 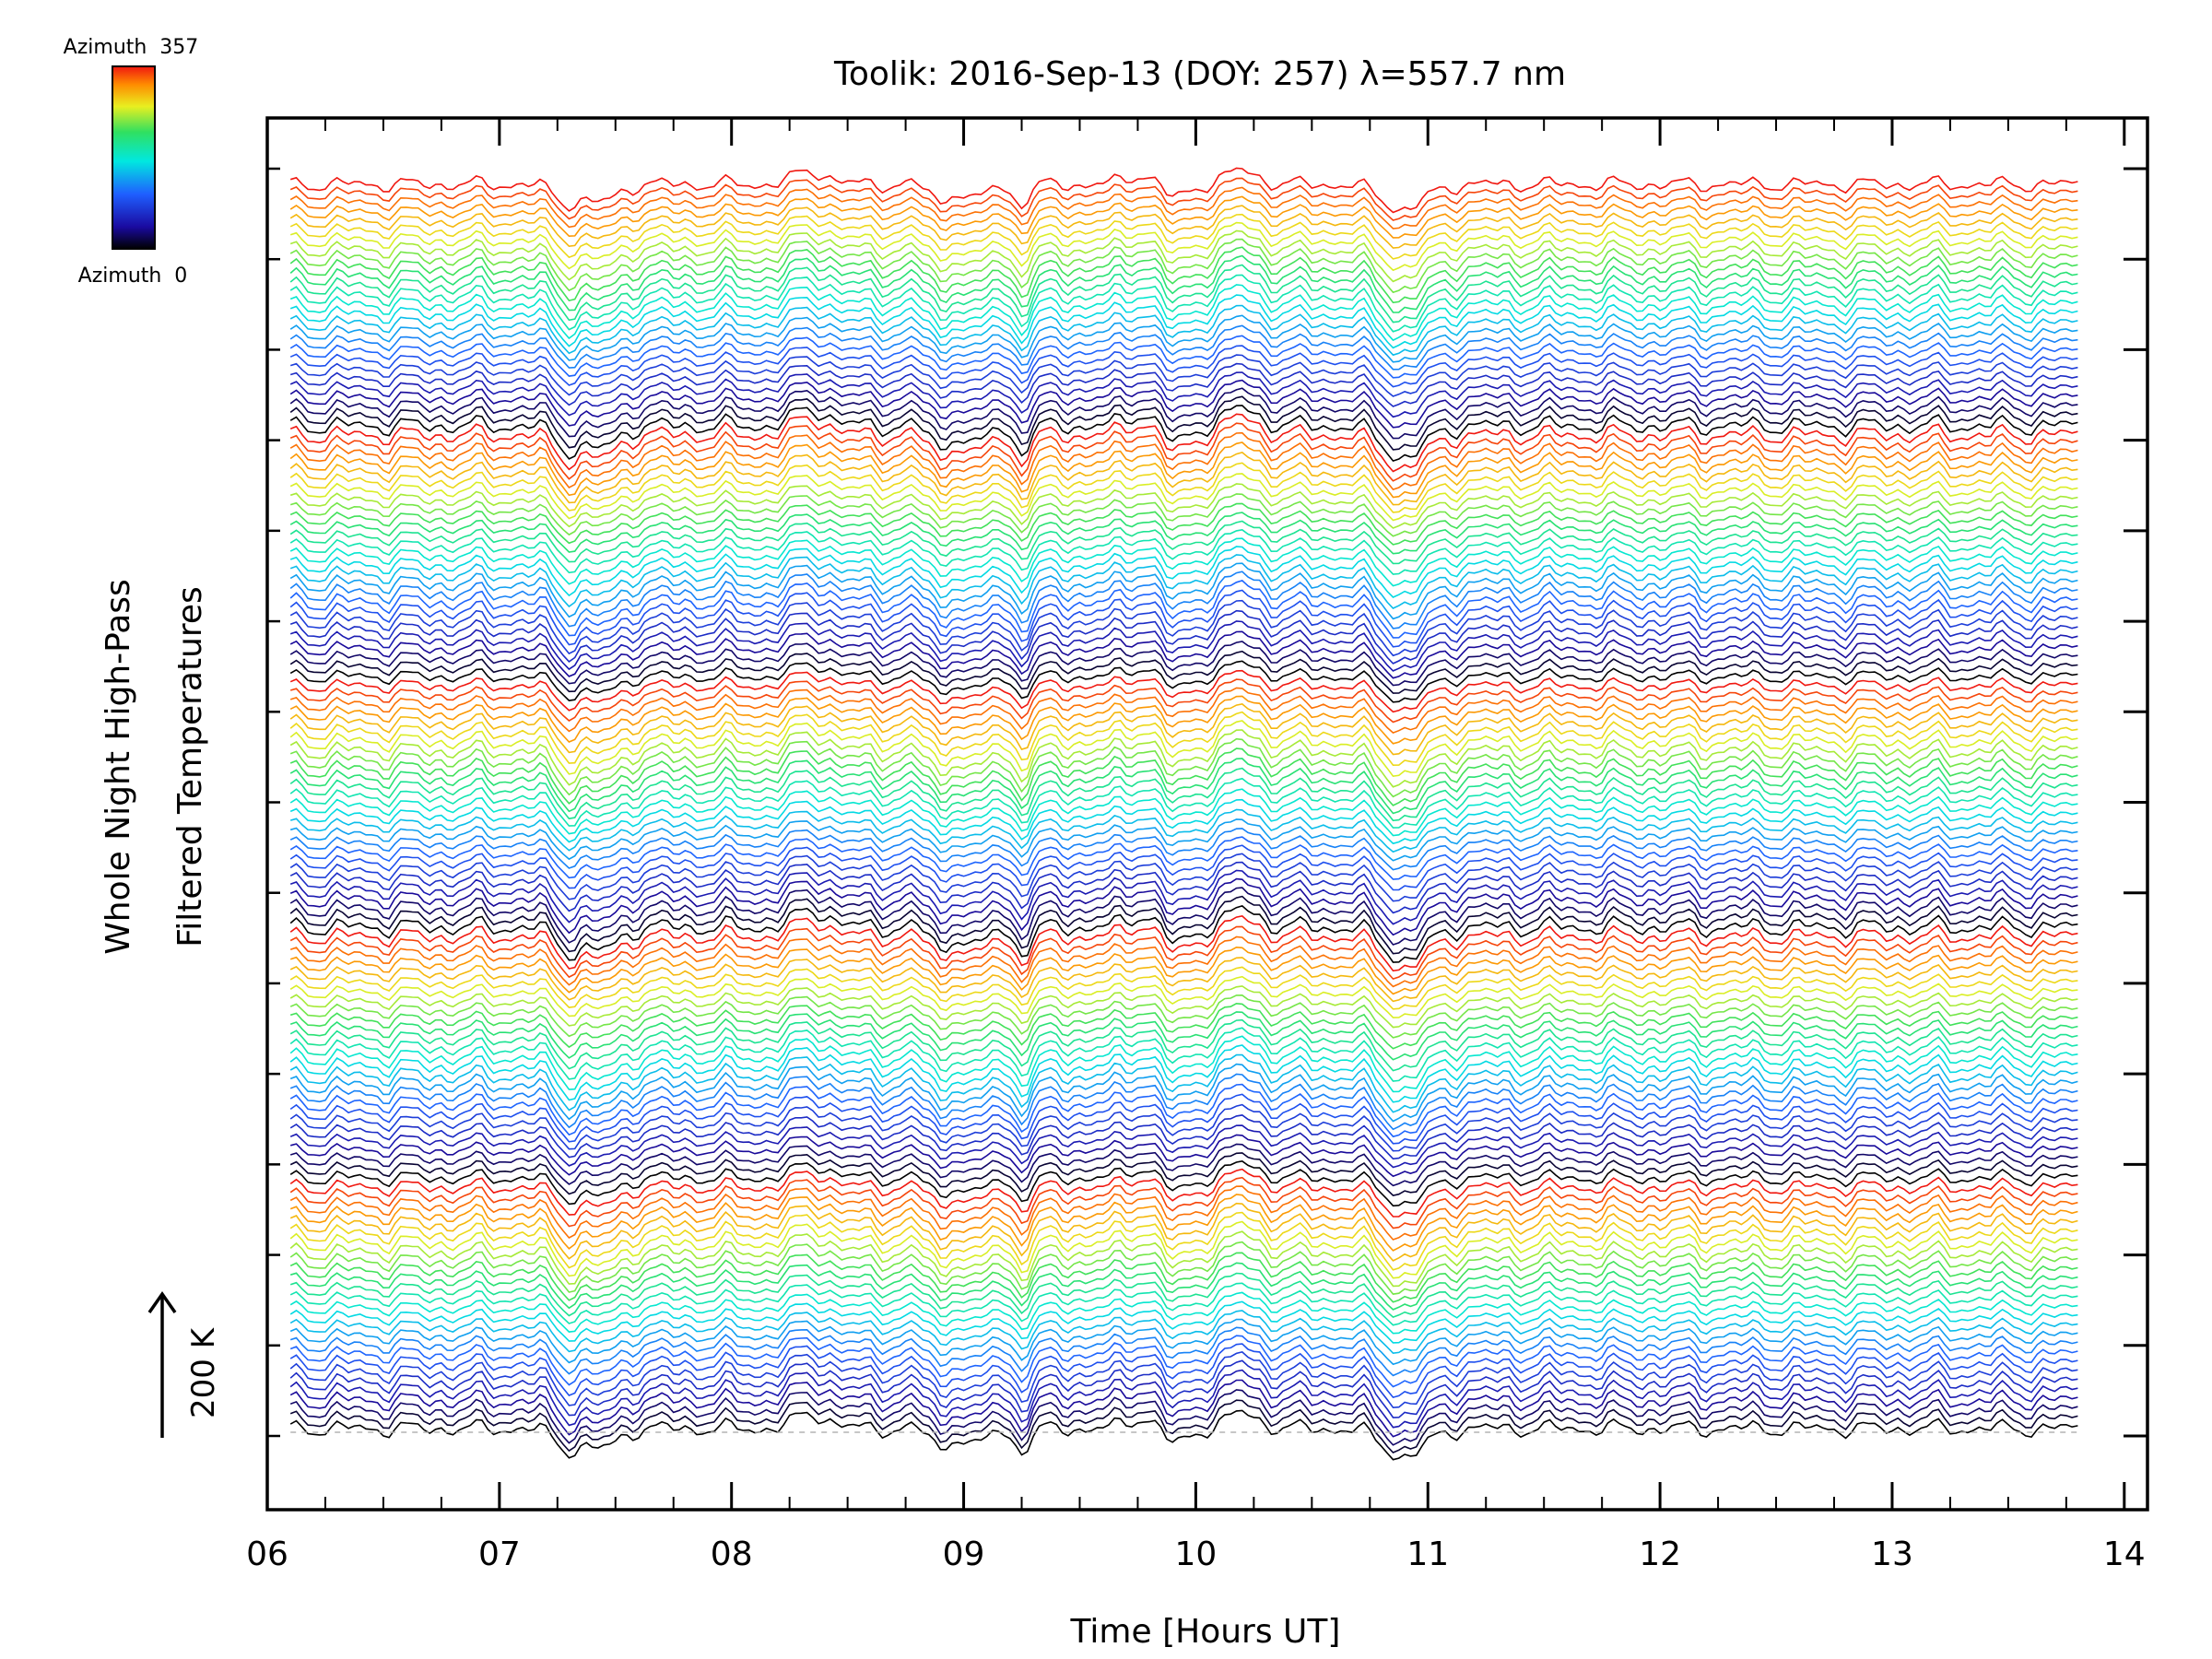 I want to click on x-tick-label: 14, so click(x=2124, y=1554).